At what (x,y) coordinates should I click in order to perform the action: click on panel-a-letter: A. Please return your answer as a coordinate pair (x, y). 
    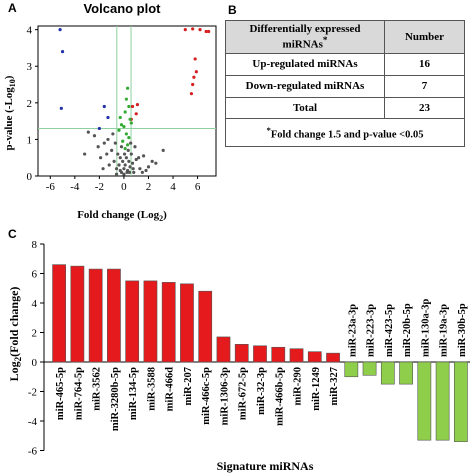
    Looking at the image, I should click on (12, 8).